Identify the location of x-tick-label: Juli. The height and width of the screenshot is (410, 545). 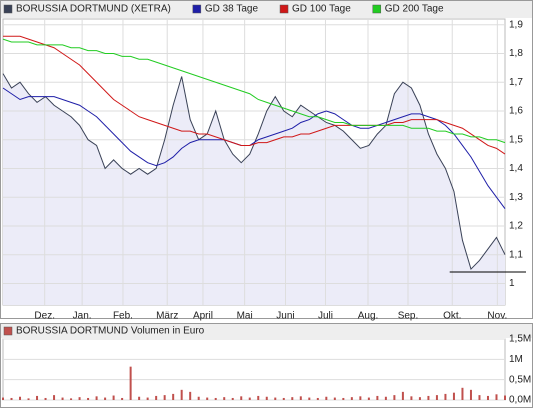
(325, 316).